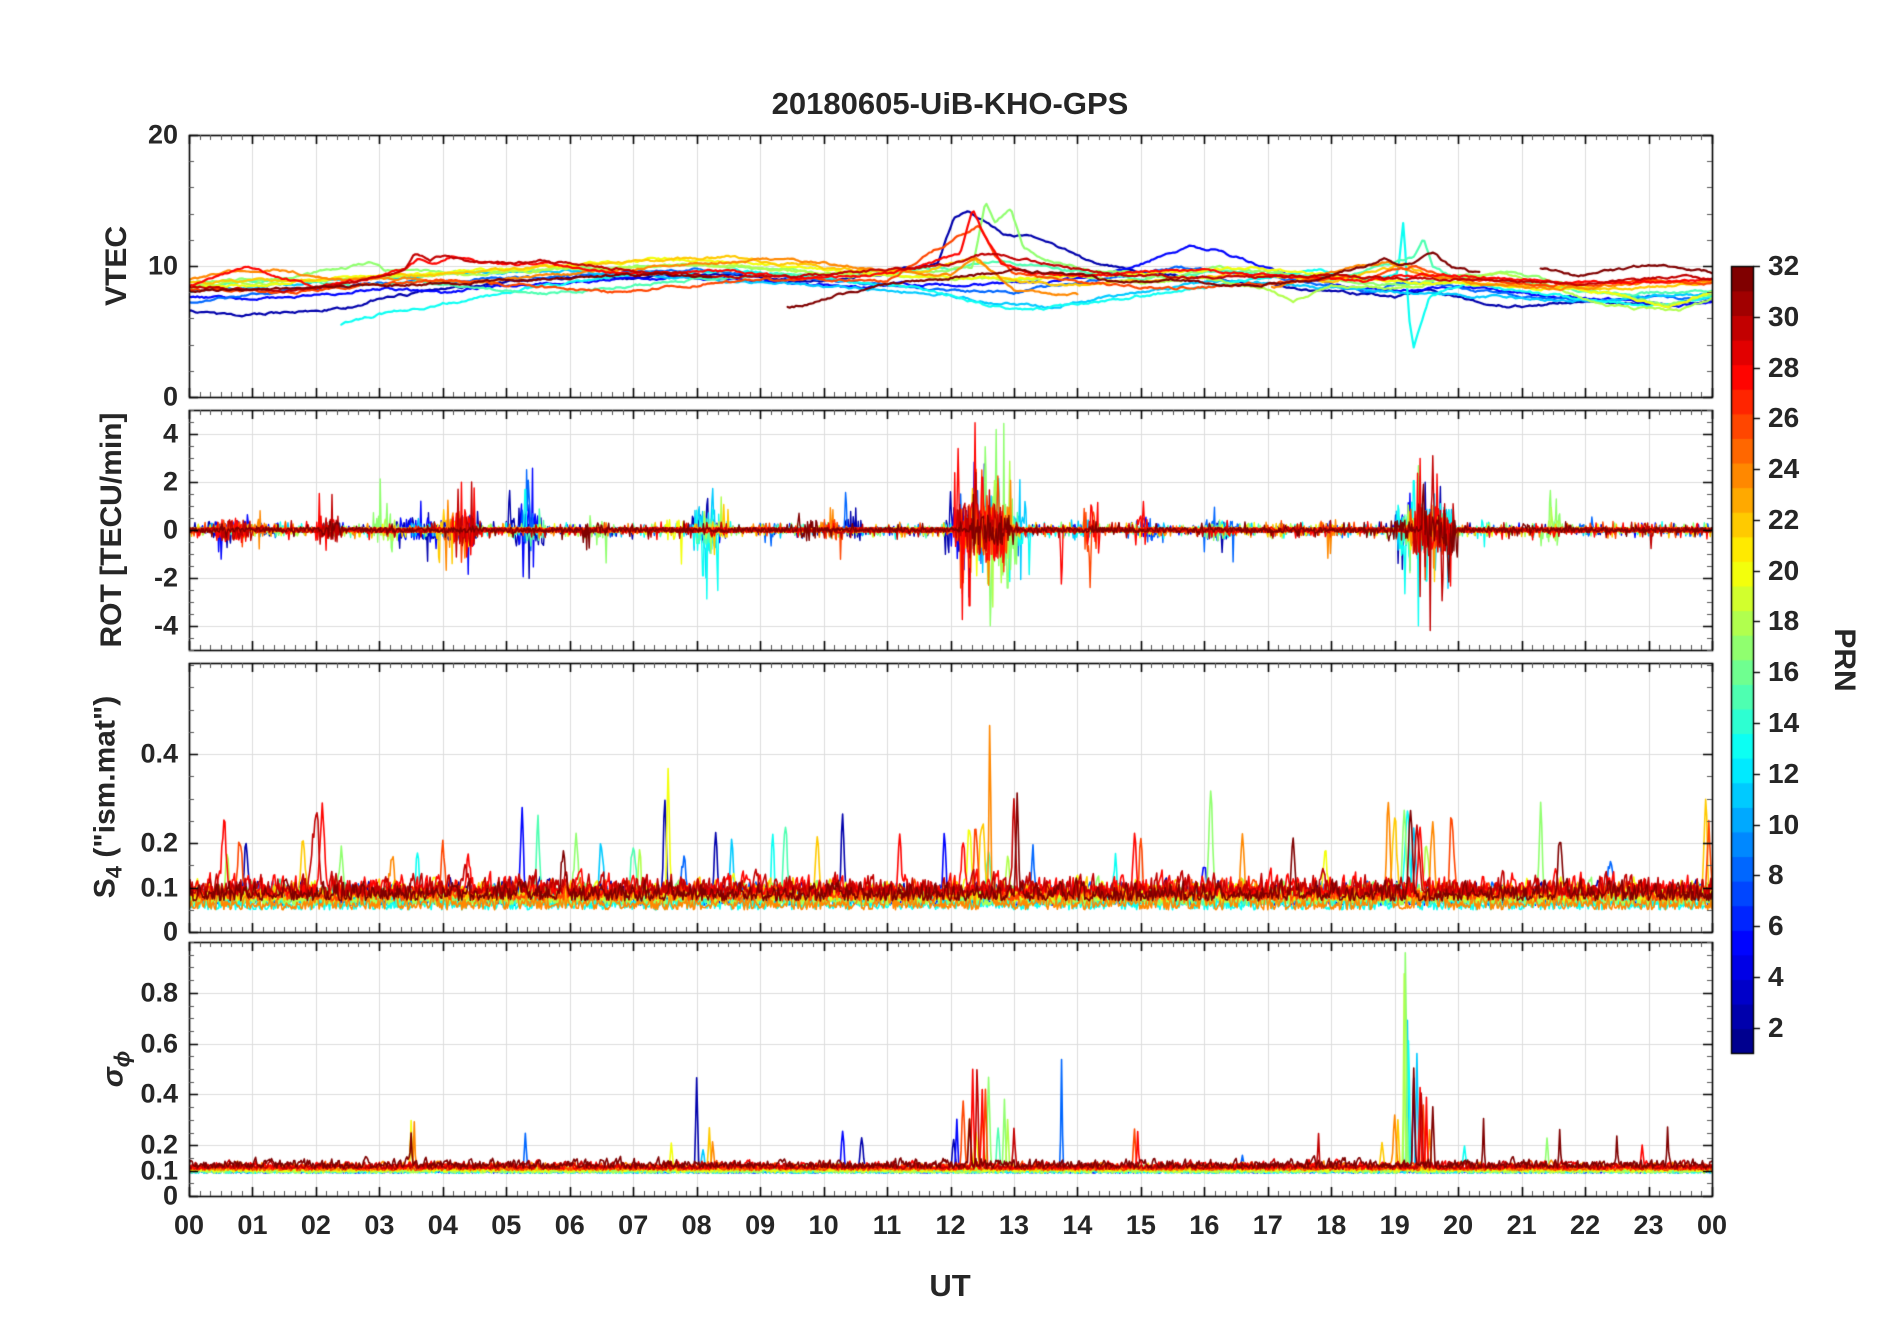  I want to click on x-tick-label: 08, so click(696, 1225).